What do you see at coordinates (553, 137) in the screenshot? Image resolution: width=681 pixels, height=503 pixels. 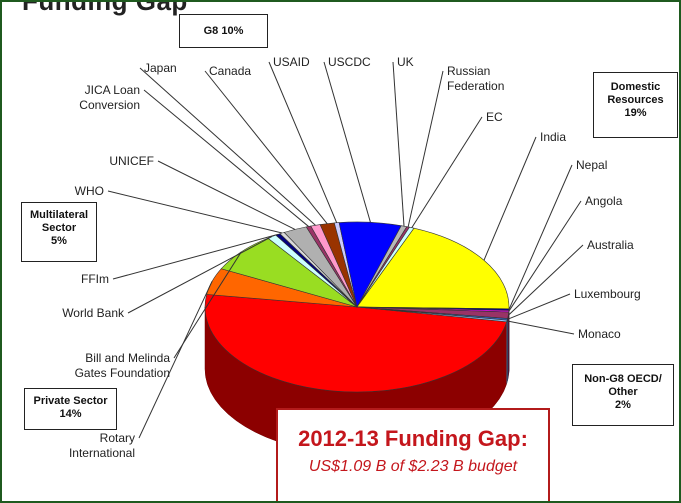 I see `slice-label: India` at bounding box center [553, 137].